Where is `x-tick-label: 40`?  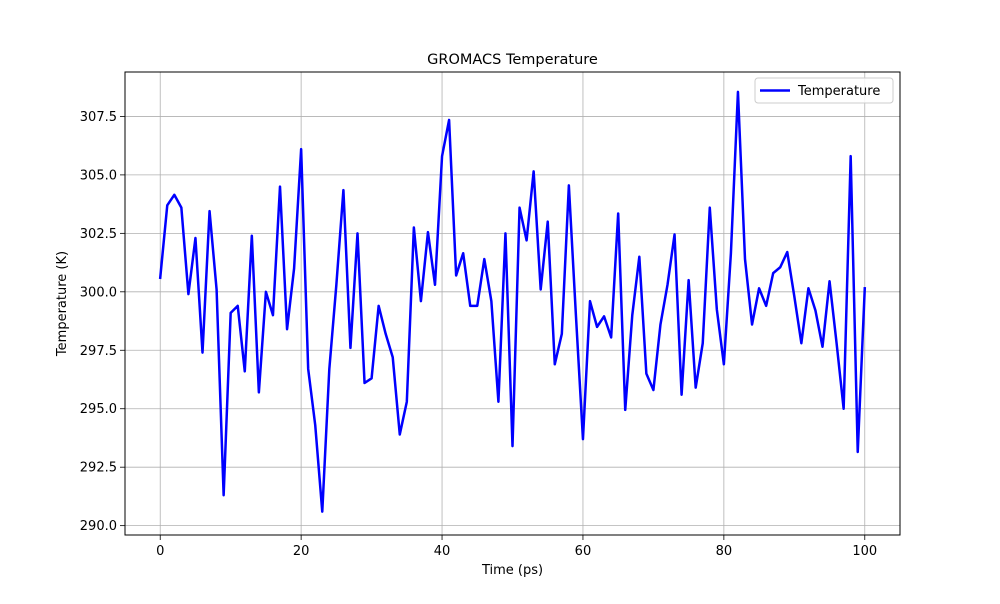
x-tick-label: 40 is located at coordinates (442, 551).